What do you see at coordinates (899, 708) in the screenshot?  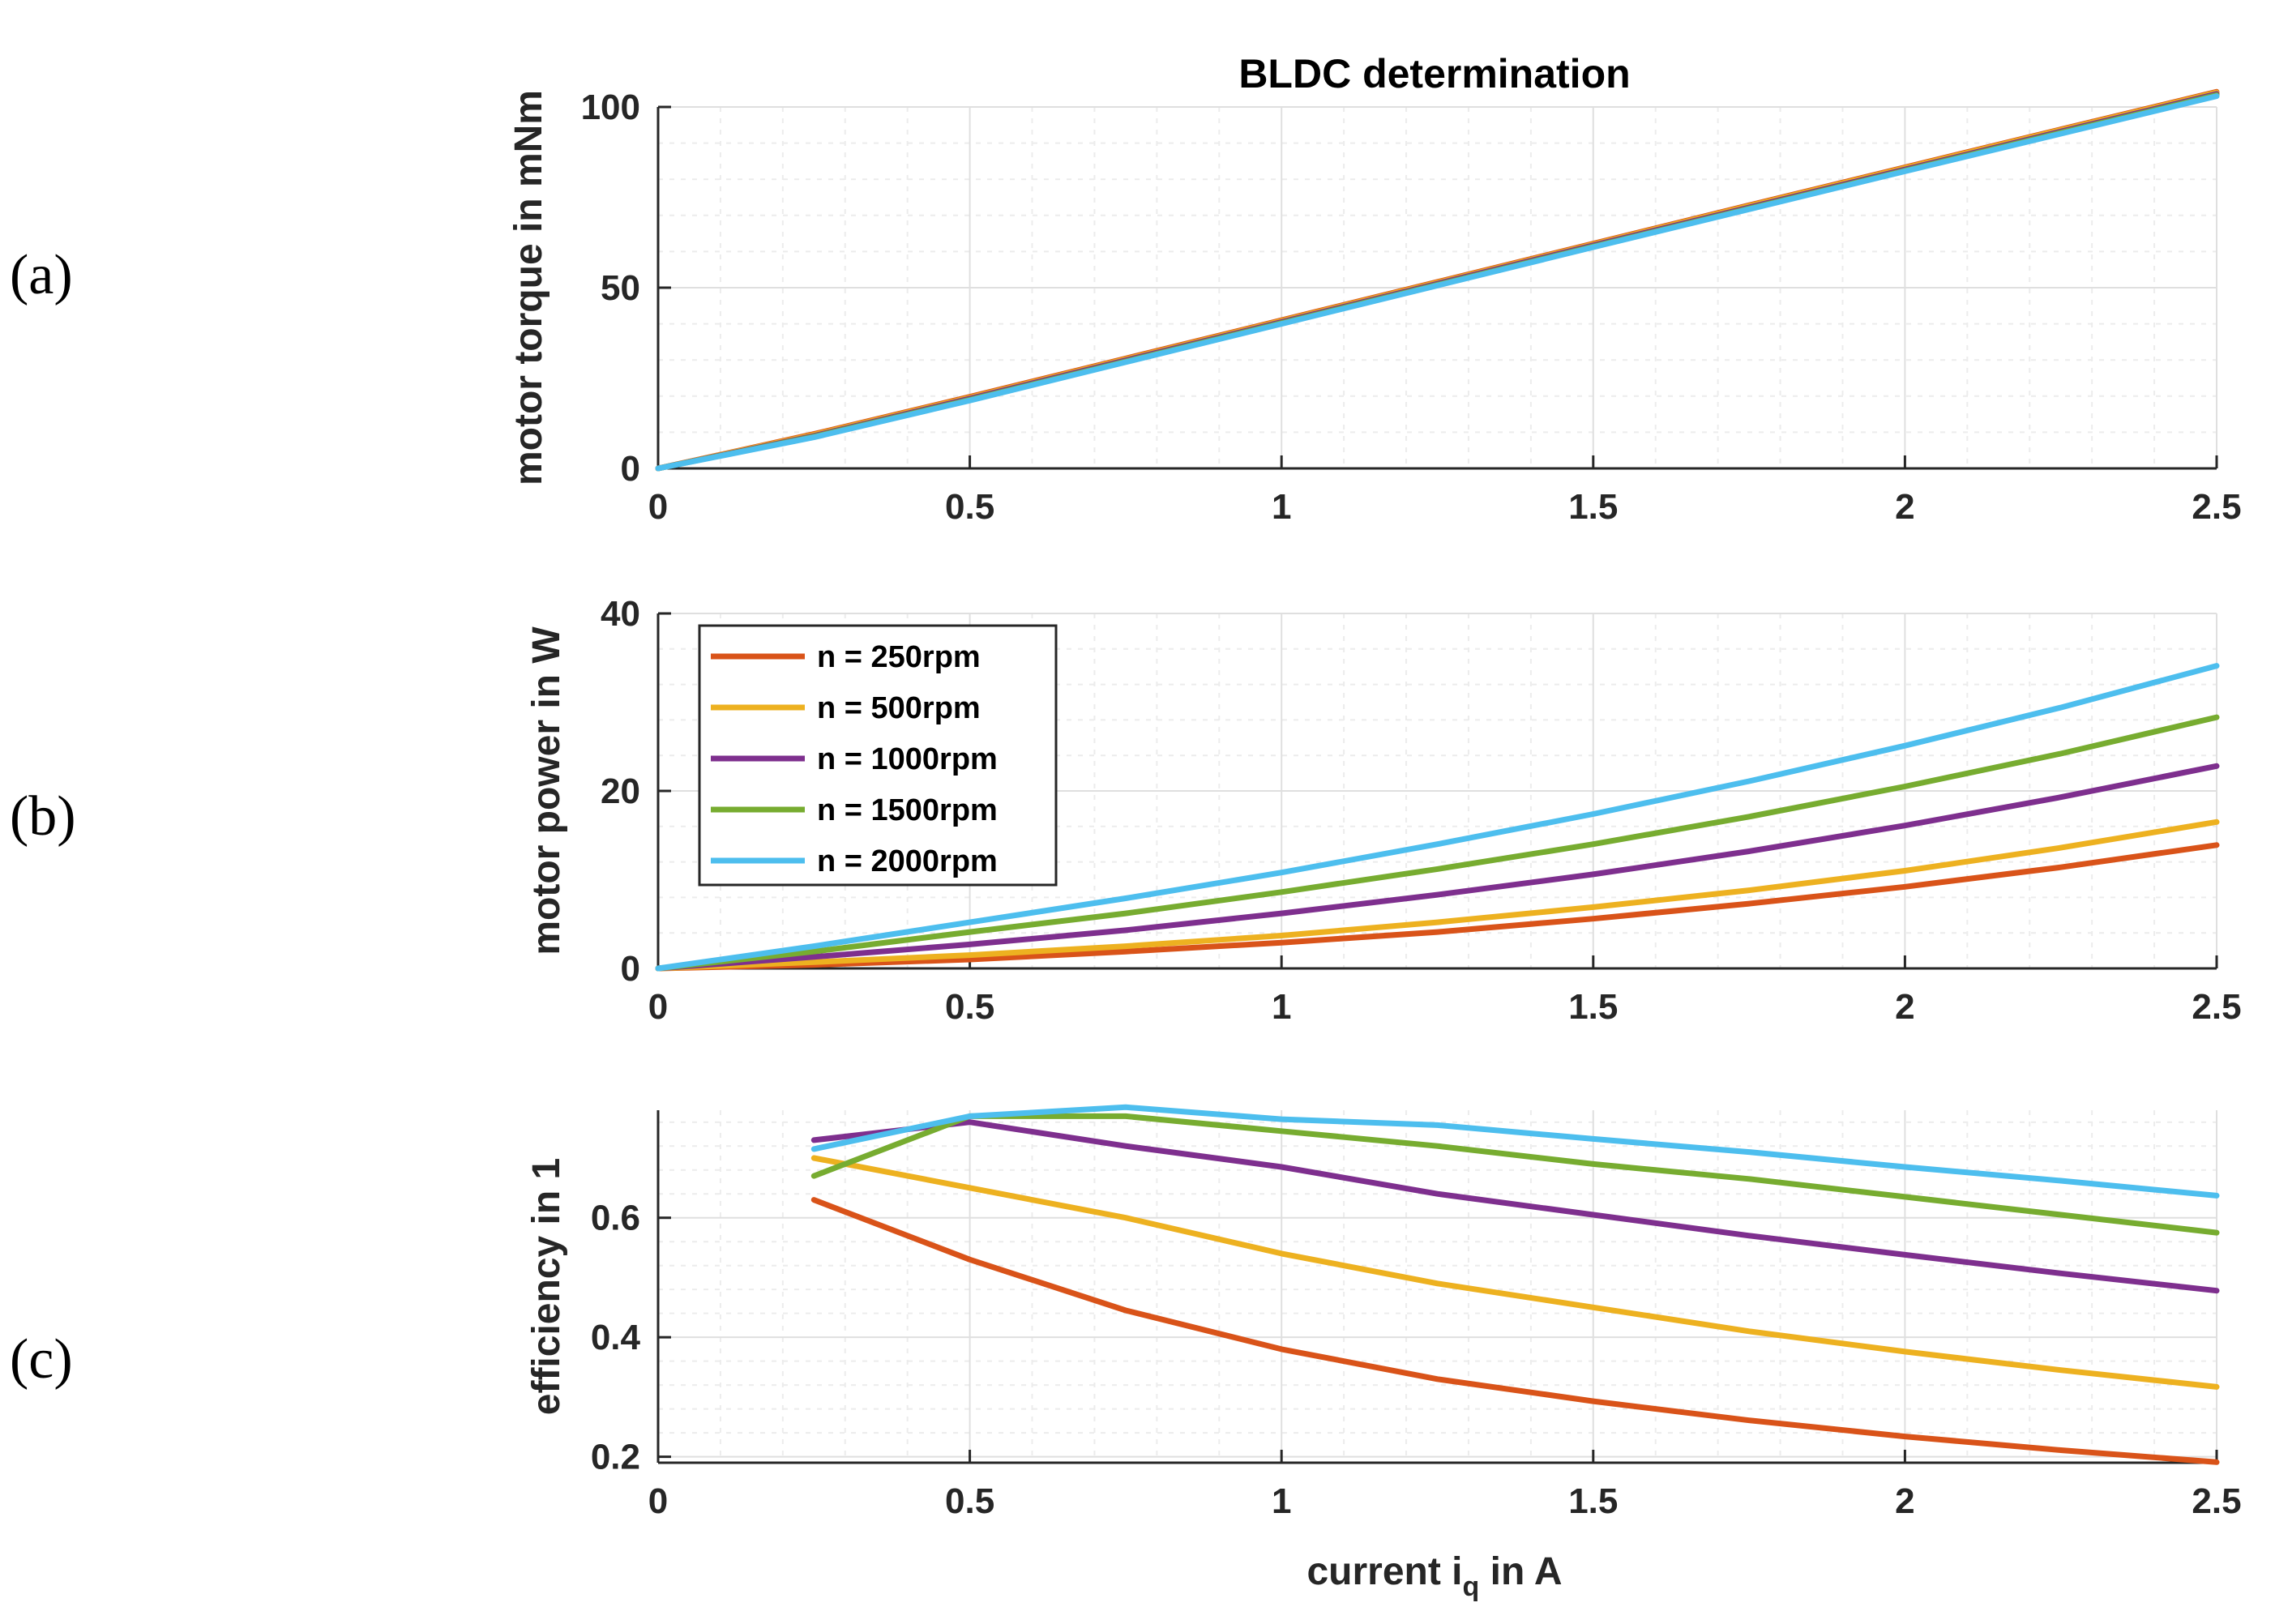 I see `legend-label: n = 500rpm` at bounding box center [899, 708].